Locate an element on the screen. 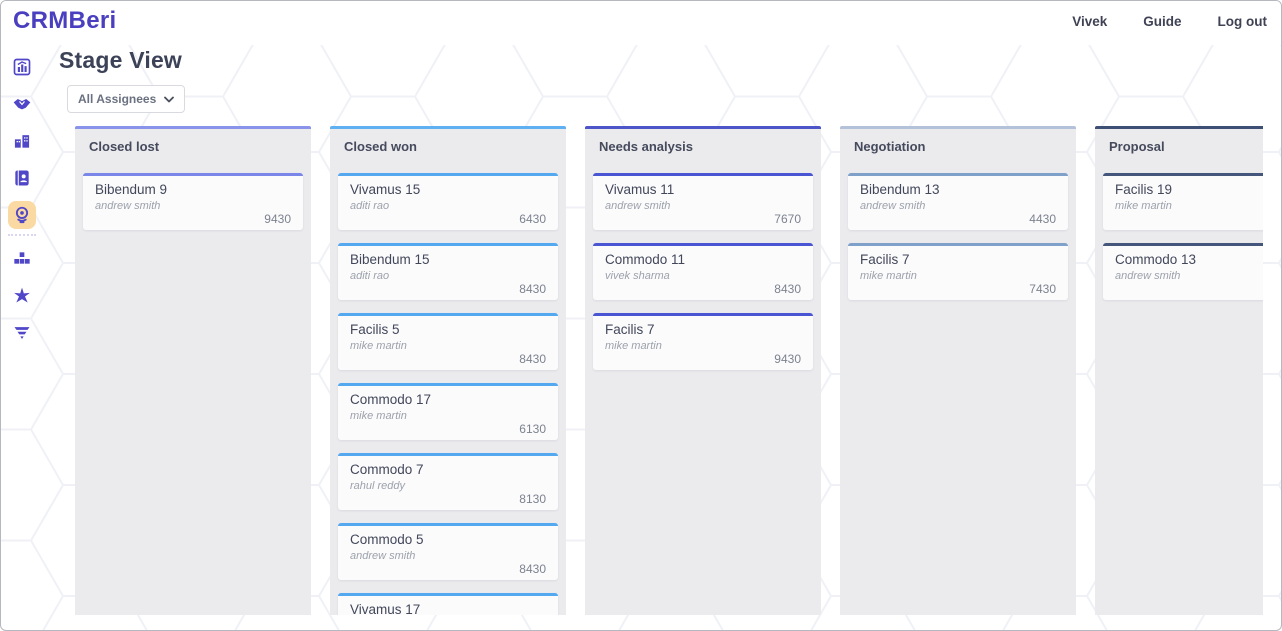 The height and width of the screenshot is (631, 1282). sidebar-item-funnel is located at coordinates (22, 333).